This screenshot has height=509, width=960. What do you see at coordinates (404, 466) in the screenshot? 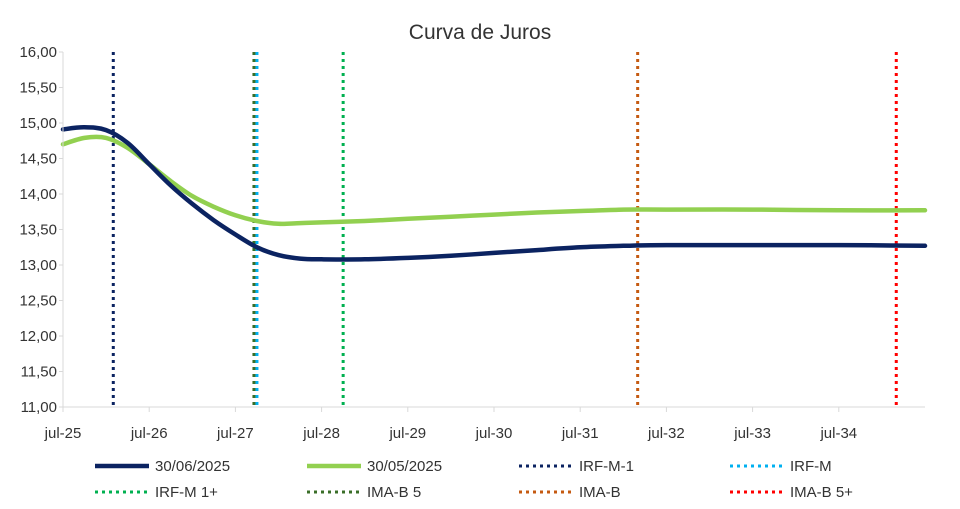
I see `legend-label: 30/05/2025` at bounding box center [404, 466].